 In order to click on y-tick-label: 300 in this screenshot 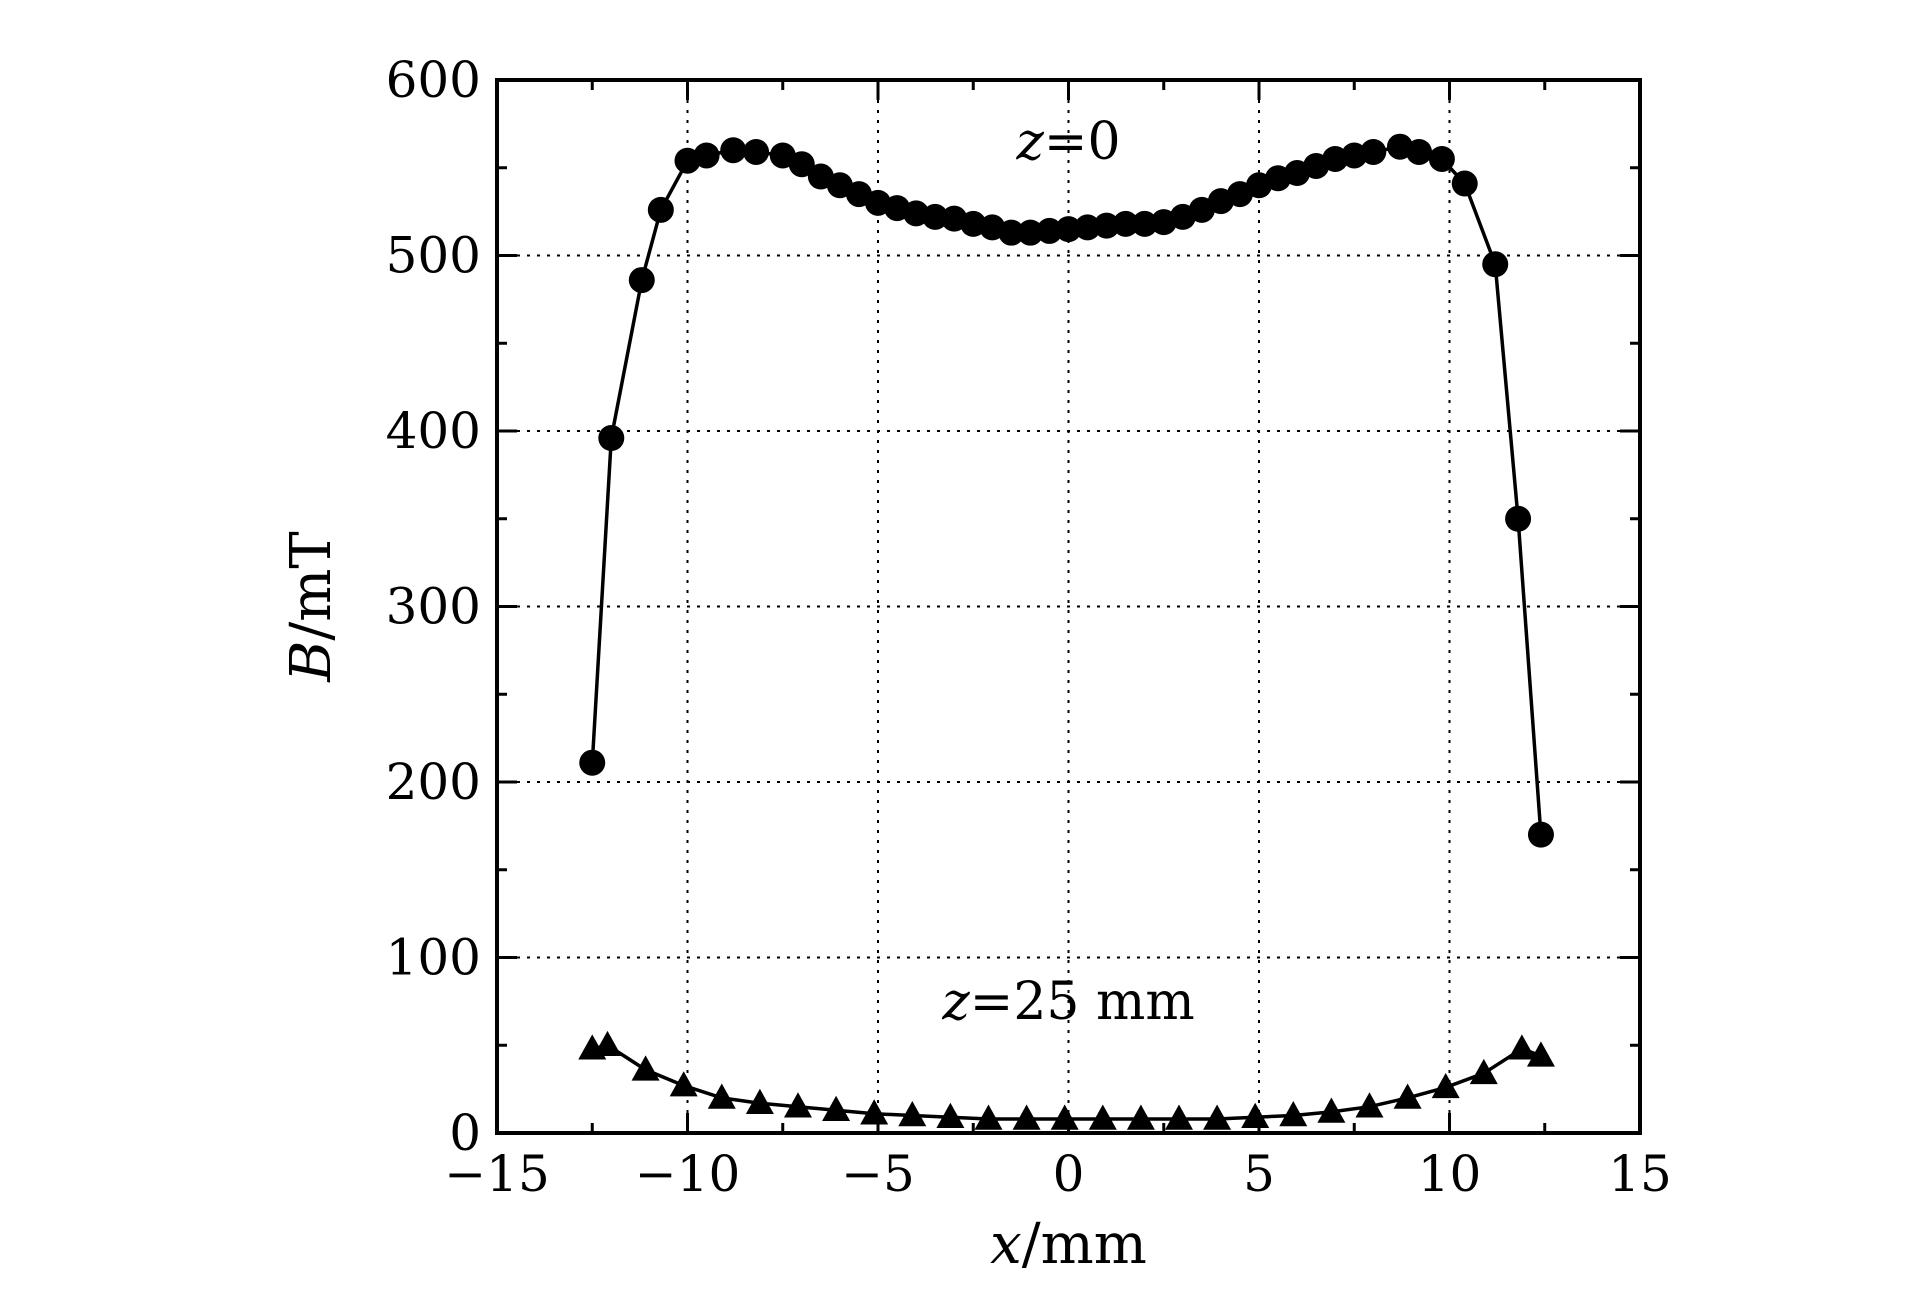, I will do `click(433, 607)`.